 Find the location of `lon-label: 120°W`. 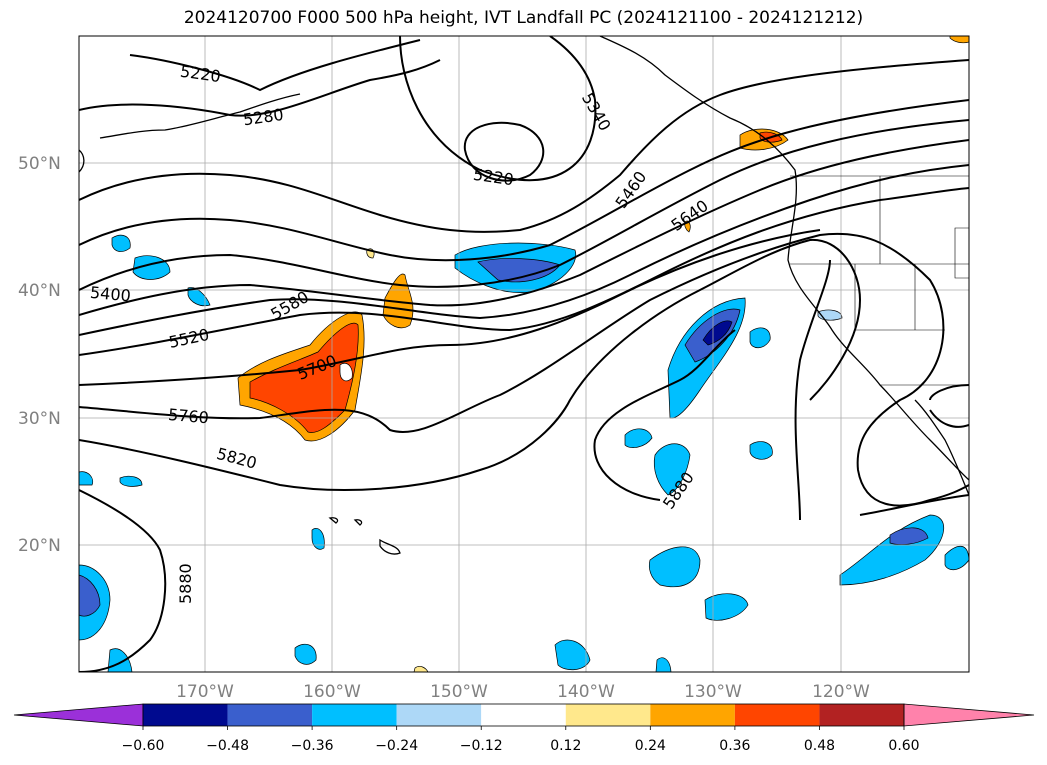

lon-label: 120°W is located at coordinates (841, 692).